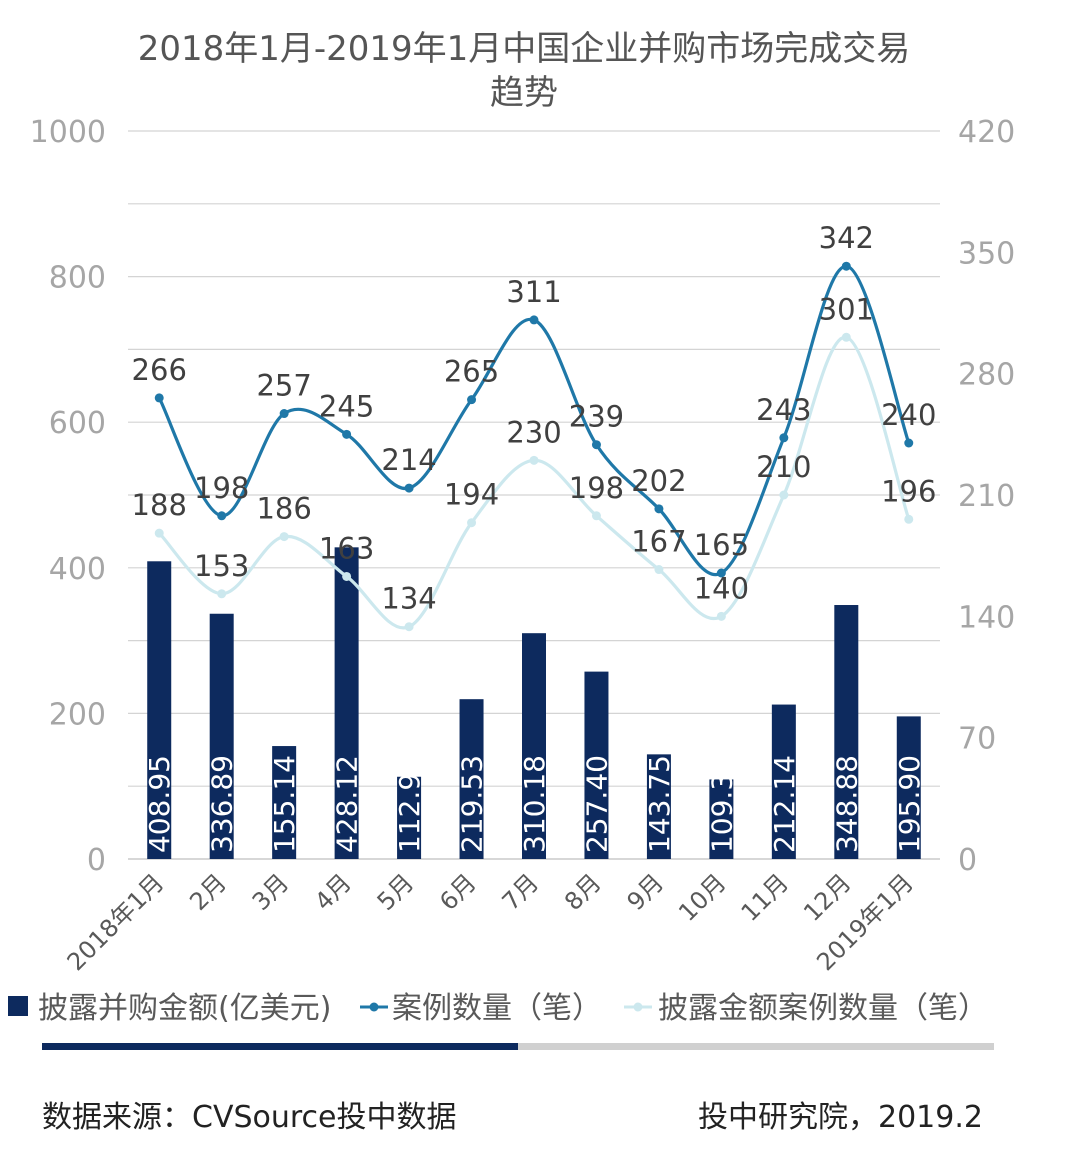  I want to click on y-right-tick-label: 420, so click(986, 132).